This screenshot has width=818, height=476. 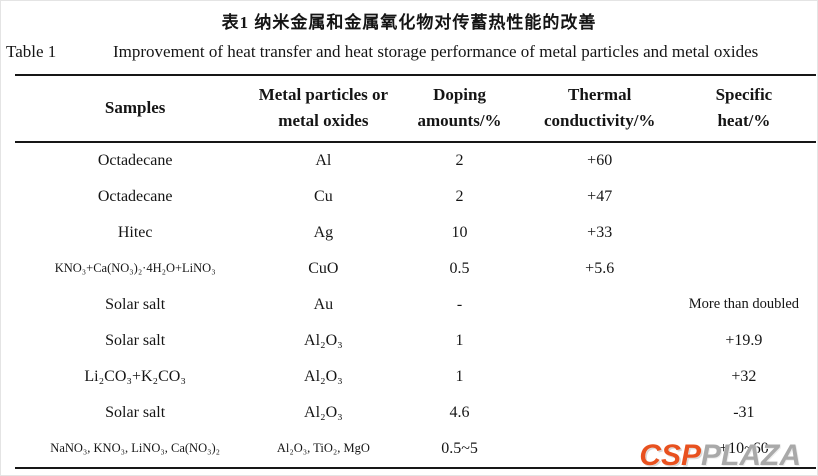 I want to click on cell-specific: More than doubled, so click(x=744, y=303).